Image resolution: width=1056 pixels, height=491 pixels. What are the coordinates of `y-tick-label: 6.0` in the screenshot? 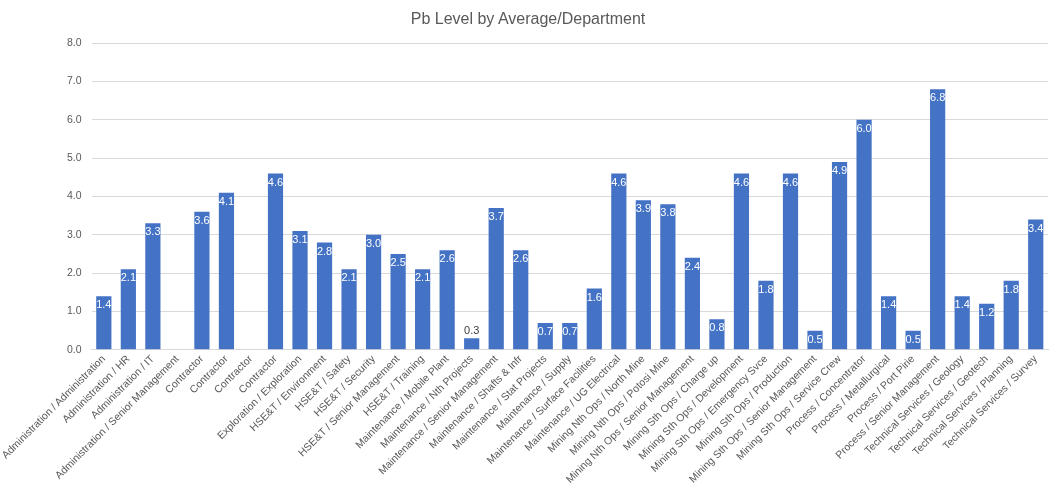 It's located at (74, 118).